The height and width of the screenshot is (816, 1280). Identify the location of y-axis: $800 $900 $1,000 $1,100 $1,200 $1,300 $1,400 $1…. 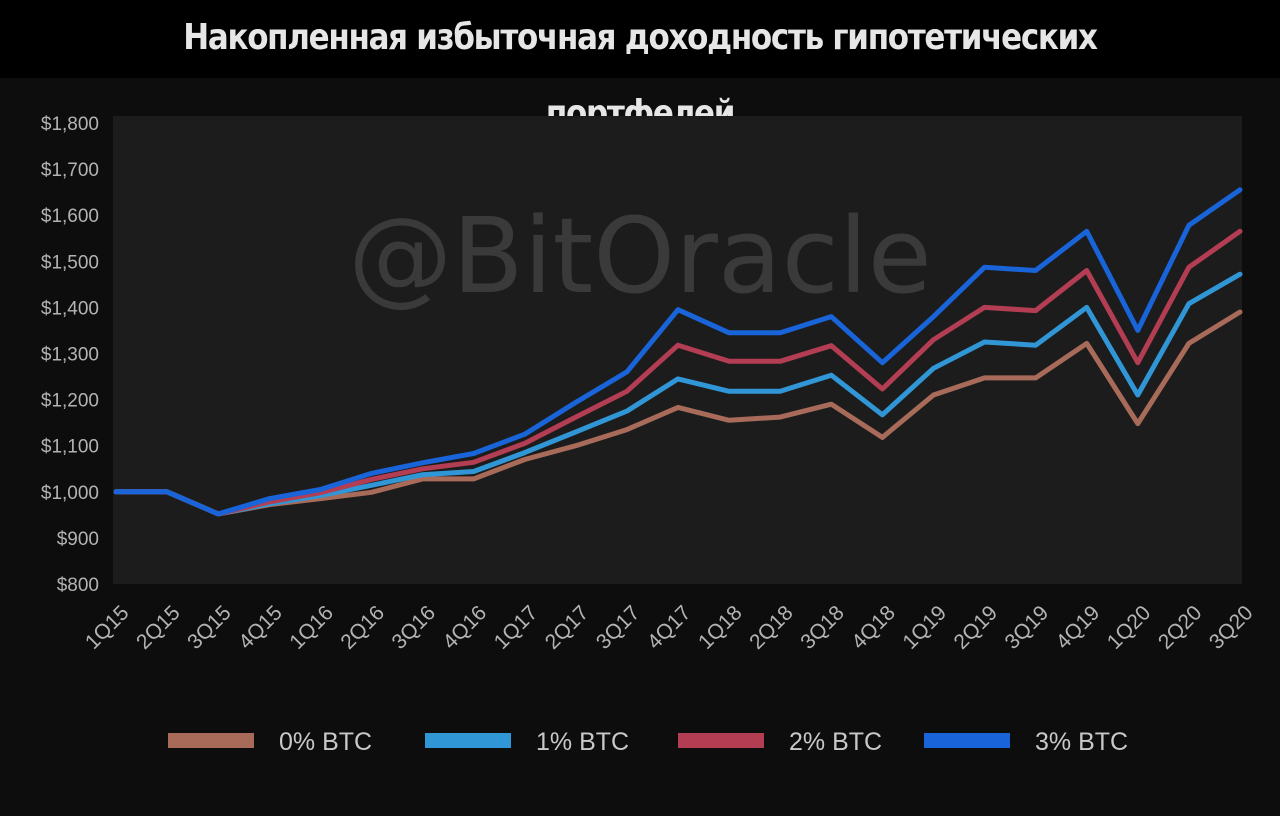
(70, 355).